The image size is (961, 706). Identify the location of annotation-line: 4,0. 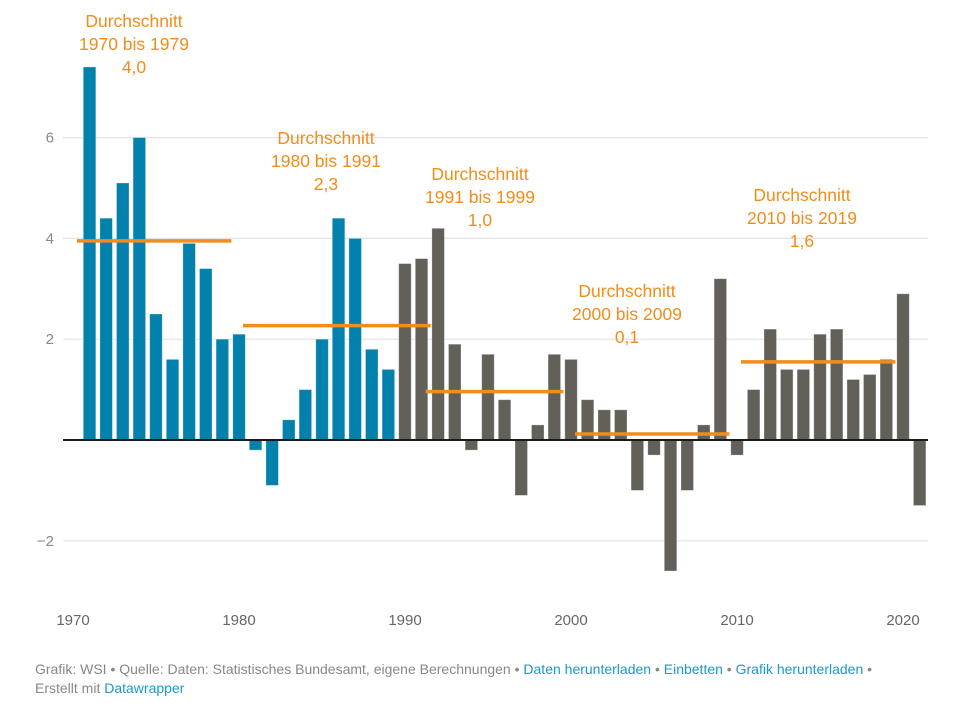
(134, 67).